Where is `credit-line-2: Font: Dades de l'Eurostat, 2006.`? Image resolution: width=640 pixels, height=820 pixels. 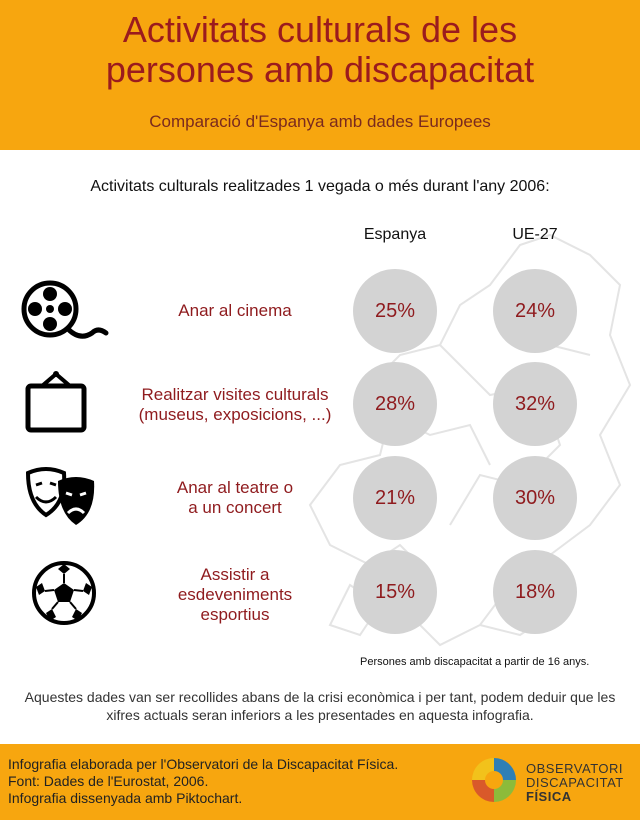
credit-line-2: Font: Dades de l'Eurostat, 2006. is located at coordinates (108, 781).